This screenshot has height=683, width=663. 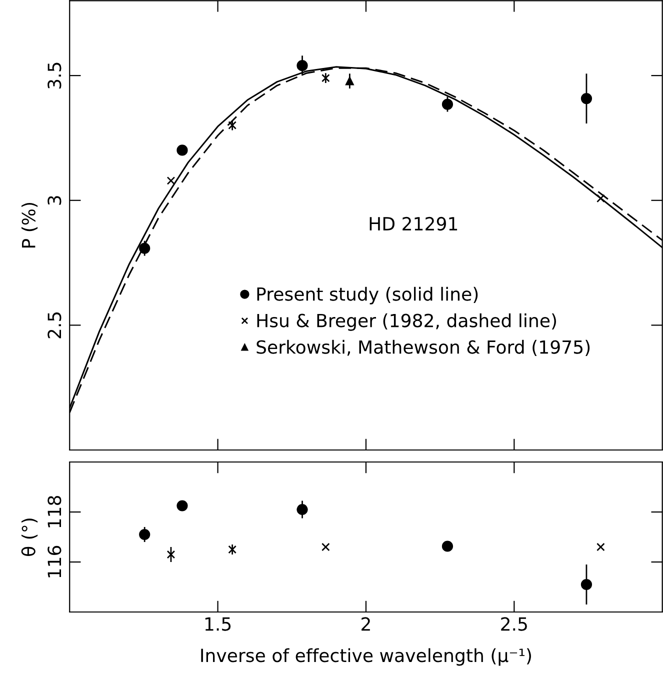 What do you see at coordinates (55, 325) in the screenshot?
I see `y-tick-label: 2.5` at bounding box center [55, 325].